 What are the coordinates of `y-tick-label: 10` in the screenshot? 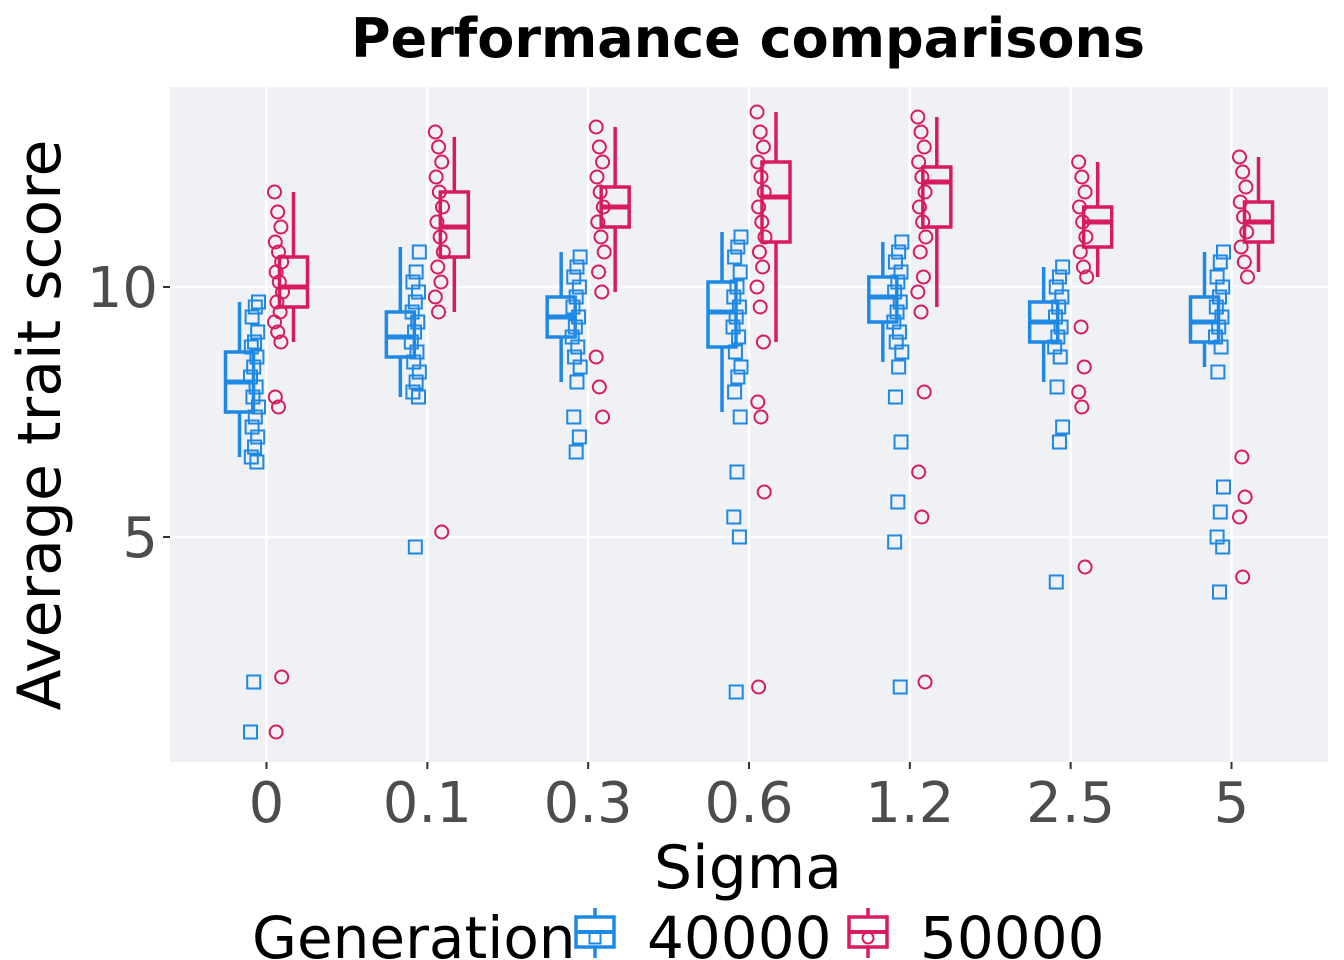 It's located at (122, 288).